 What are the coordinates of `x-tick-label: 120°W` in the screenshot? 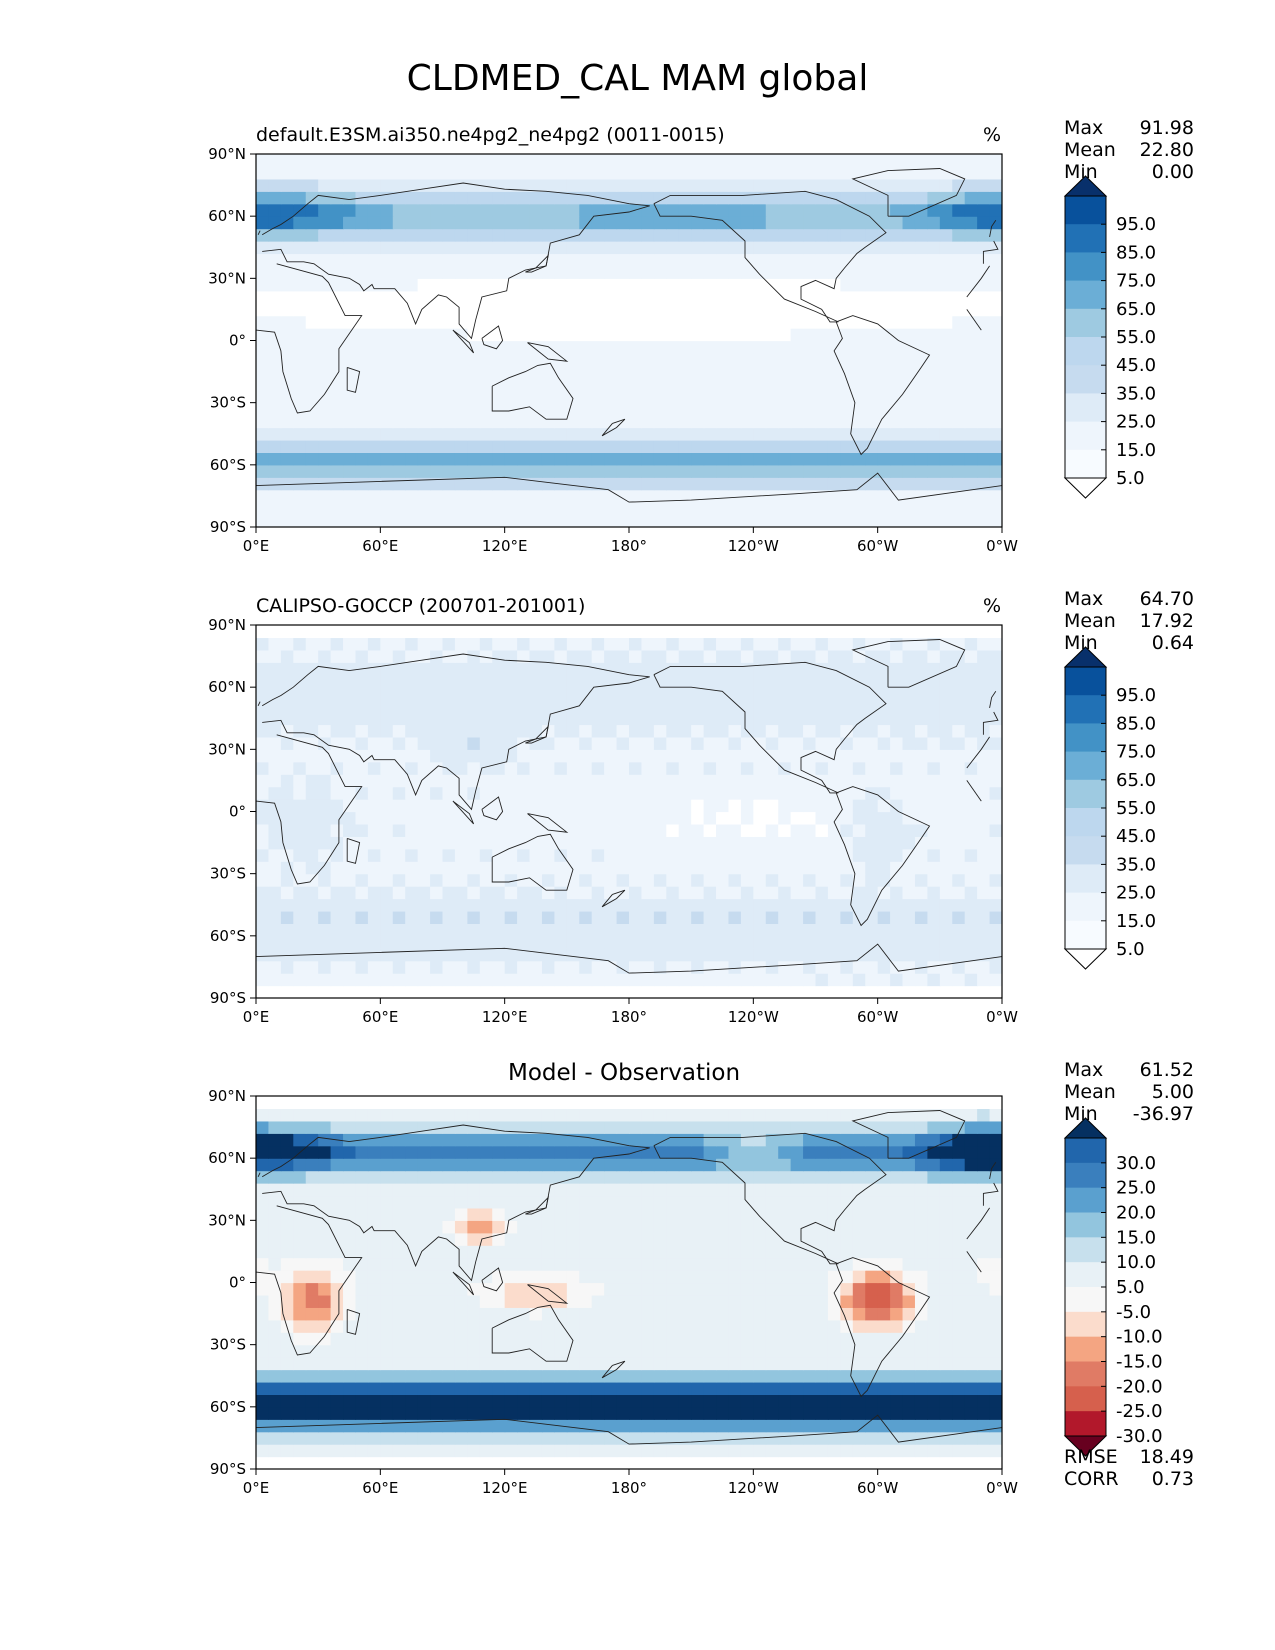 It's located at (753, 1017).